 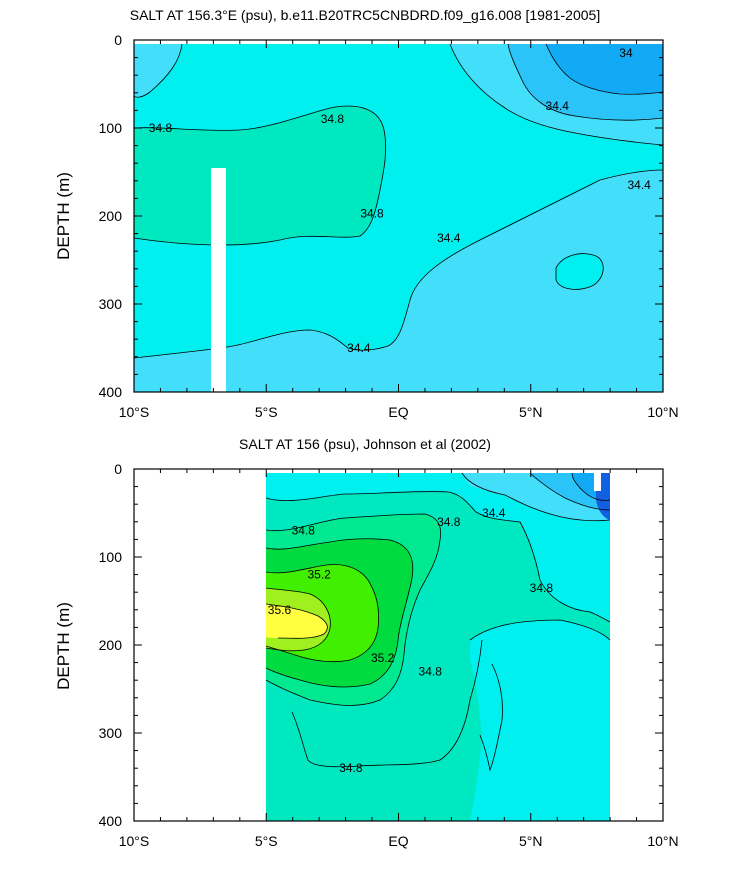 I want to click on bottom-contour-labels: 34.4 34.8 34.8 35.2 34.8 35.6 35.2 34.8 34.8, so click(x=411, y=640).